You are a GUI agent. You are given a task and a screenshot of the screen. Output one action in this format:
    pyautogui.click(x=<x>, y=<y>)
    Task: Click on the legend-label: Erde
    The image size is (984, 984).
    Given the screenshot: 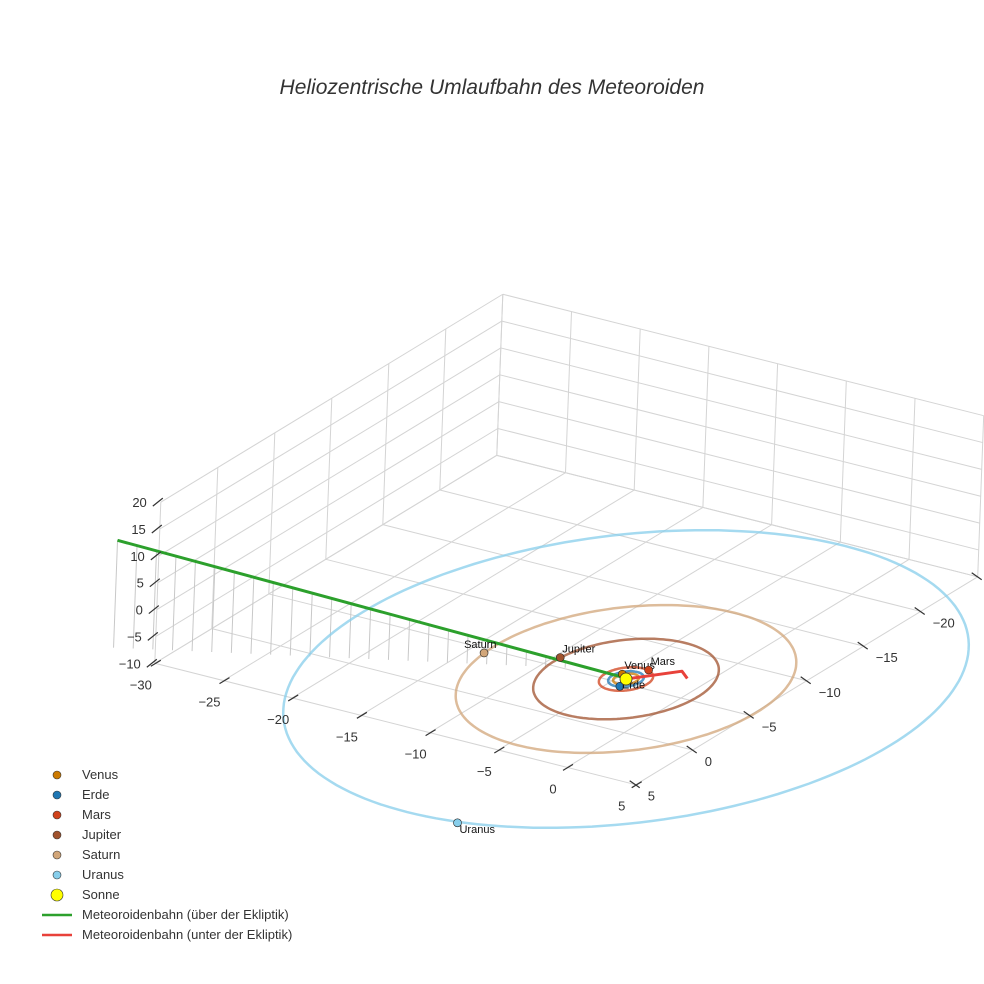 What is the action you would take?
    pyautogui.click(x=95, y=794)
    